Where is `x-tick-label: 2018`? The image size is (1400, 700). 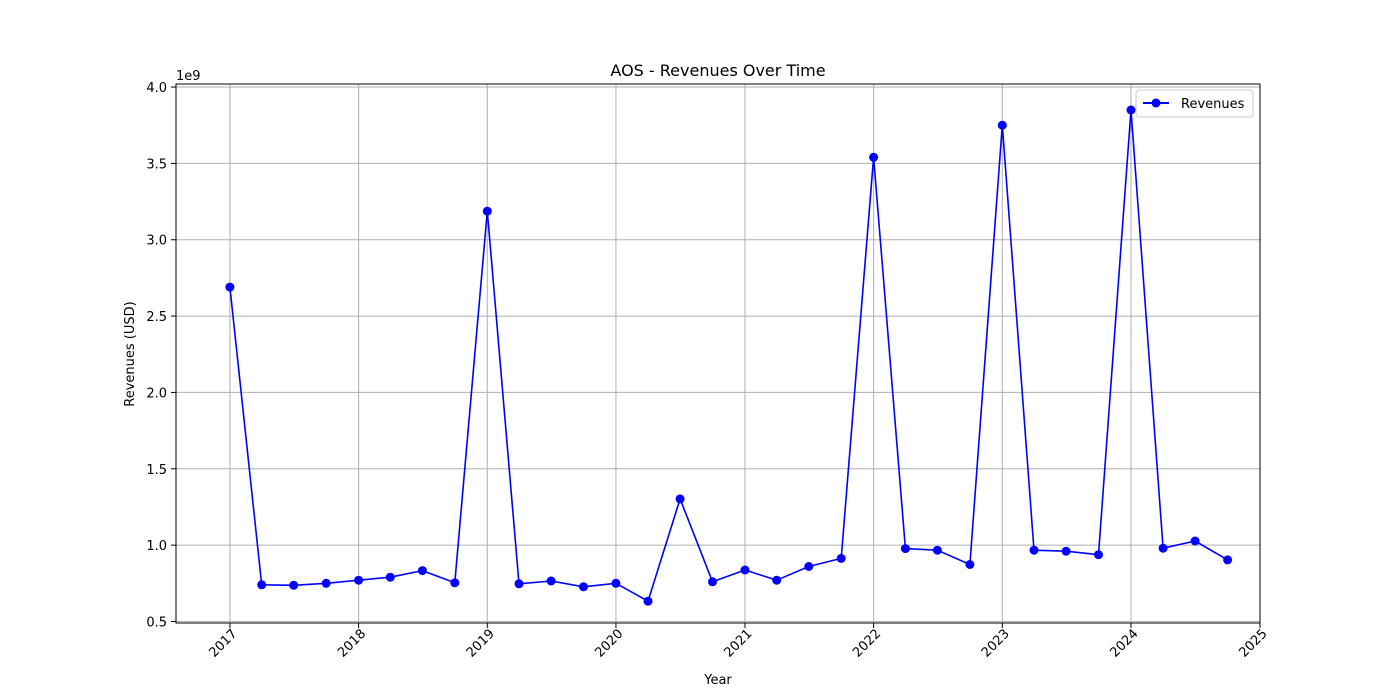 x-tick-label: 2018 is located at coordinates (352, 644).